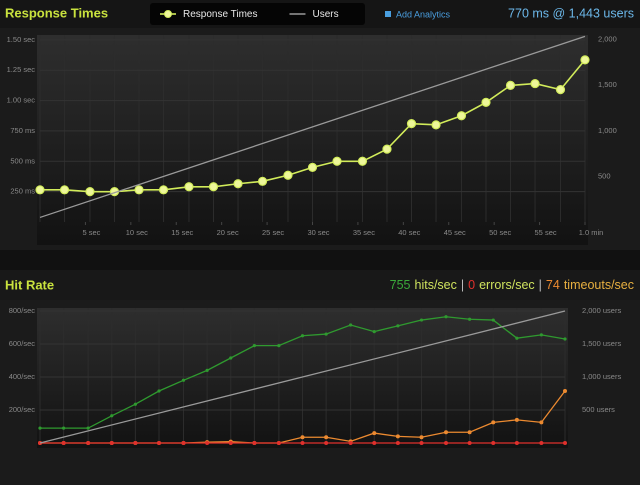 Image resolution: width=640 pixels, height=485 pixels. I want to click on x-tick-label: 5 sec, so click(91, 232).